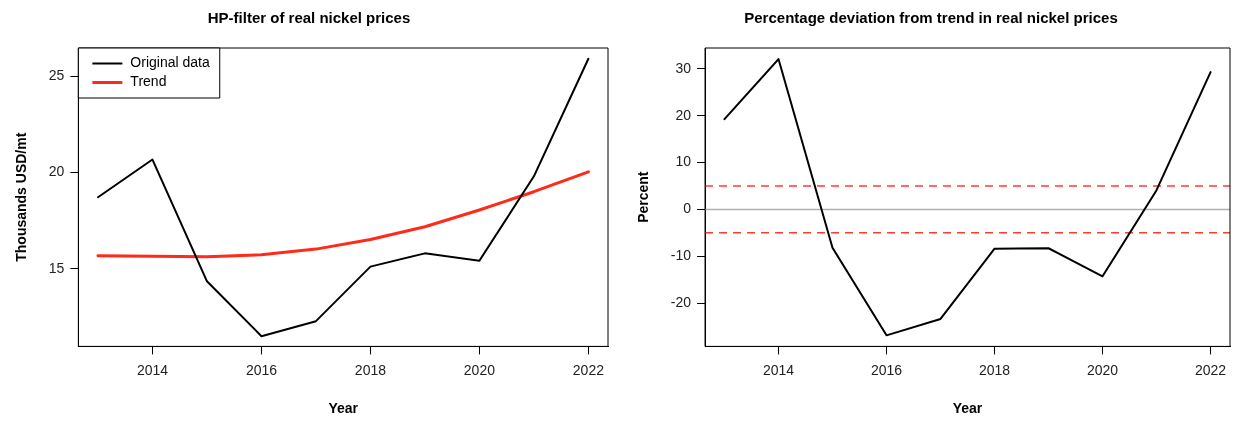 This screenshot has width=1244, height=428. What do you see at coordinates (21, 197) in the screenshot?
I see `y-axis-title: Thousands USD/mt` at bounding box center [21, 197].